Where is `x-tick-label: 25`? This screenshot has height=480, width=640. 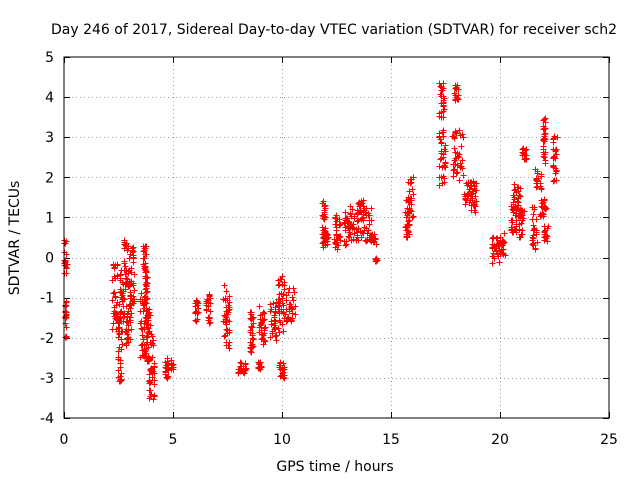 x-tick-label: 25 is located at coordinates (609, 440).